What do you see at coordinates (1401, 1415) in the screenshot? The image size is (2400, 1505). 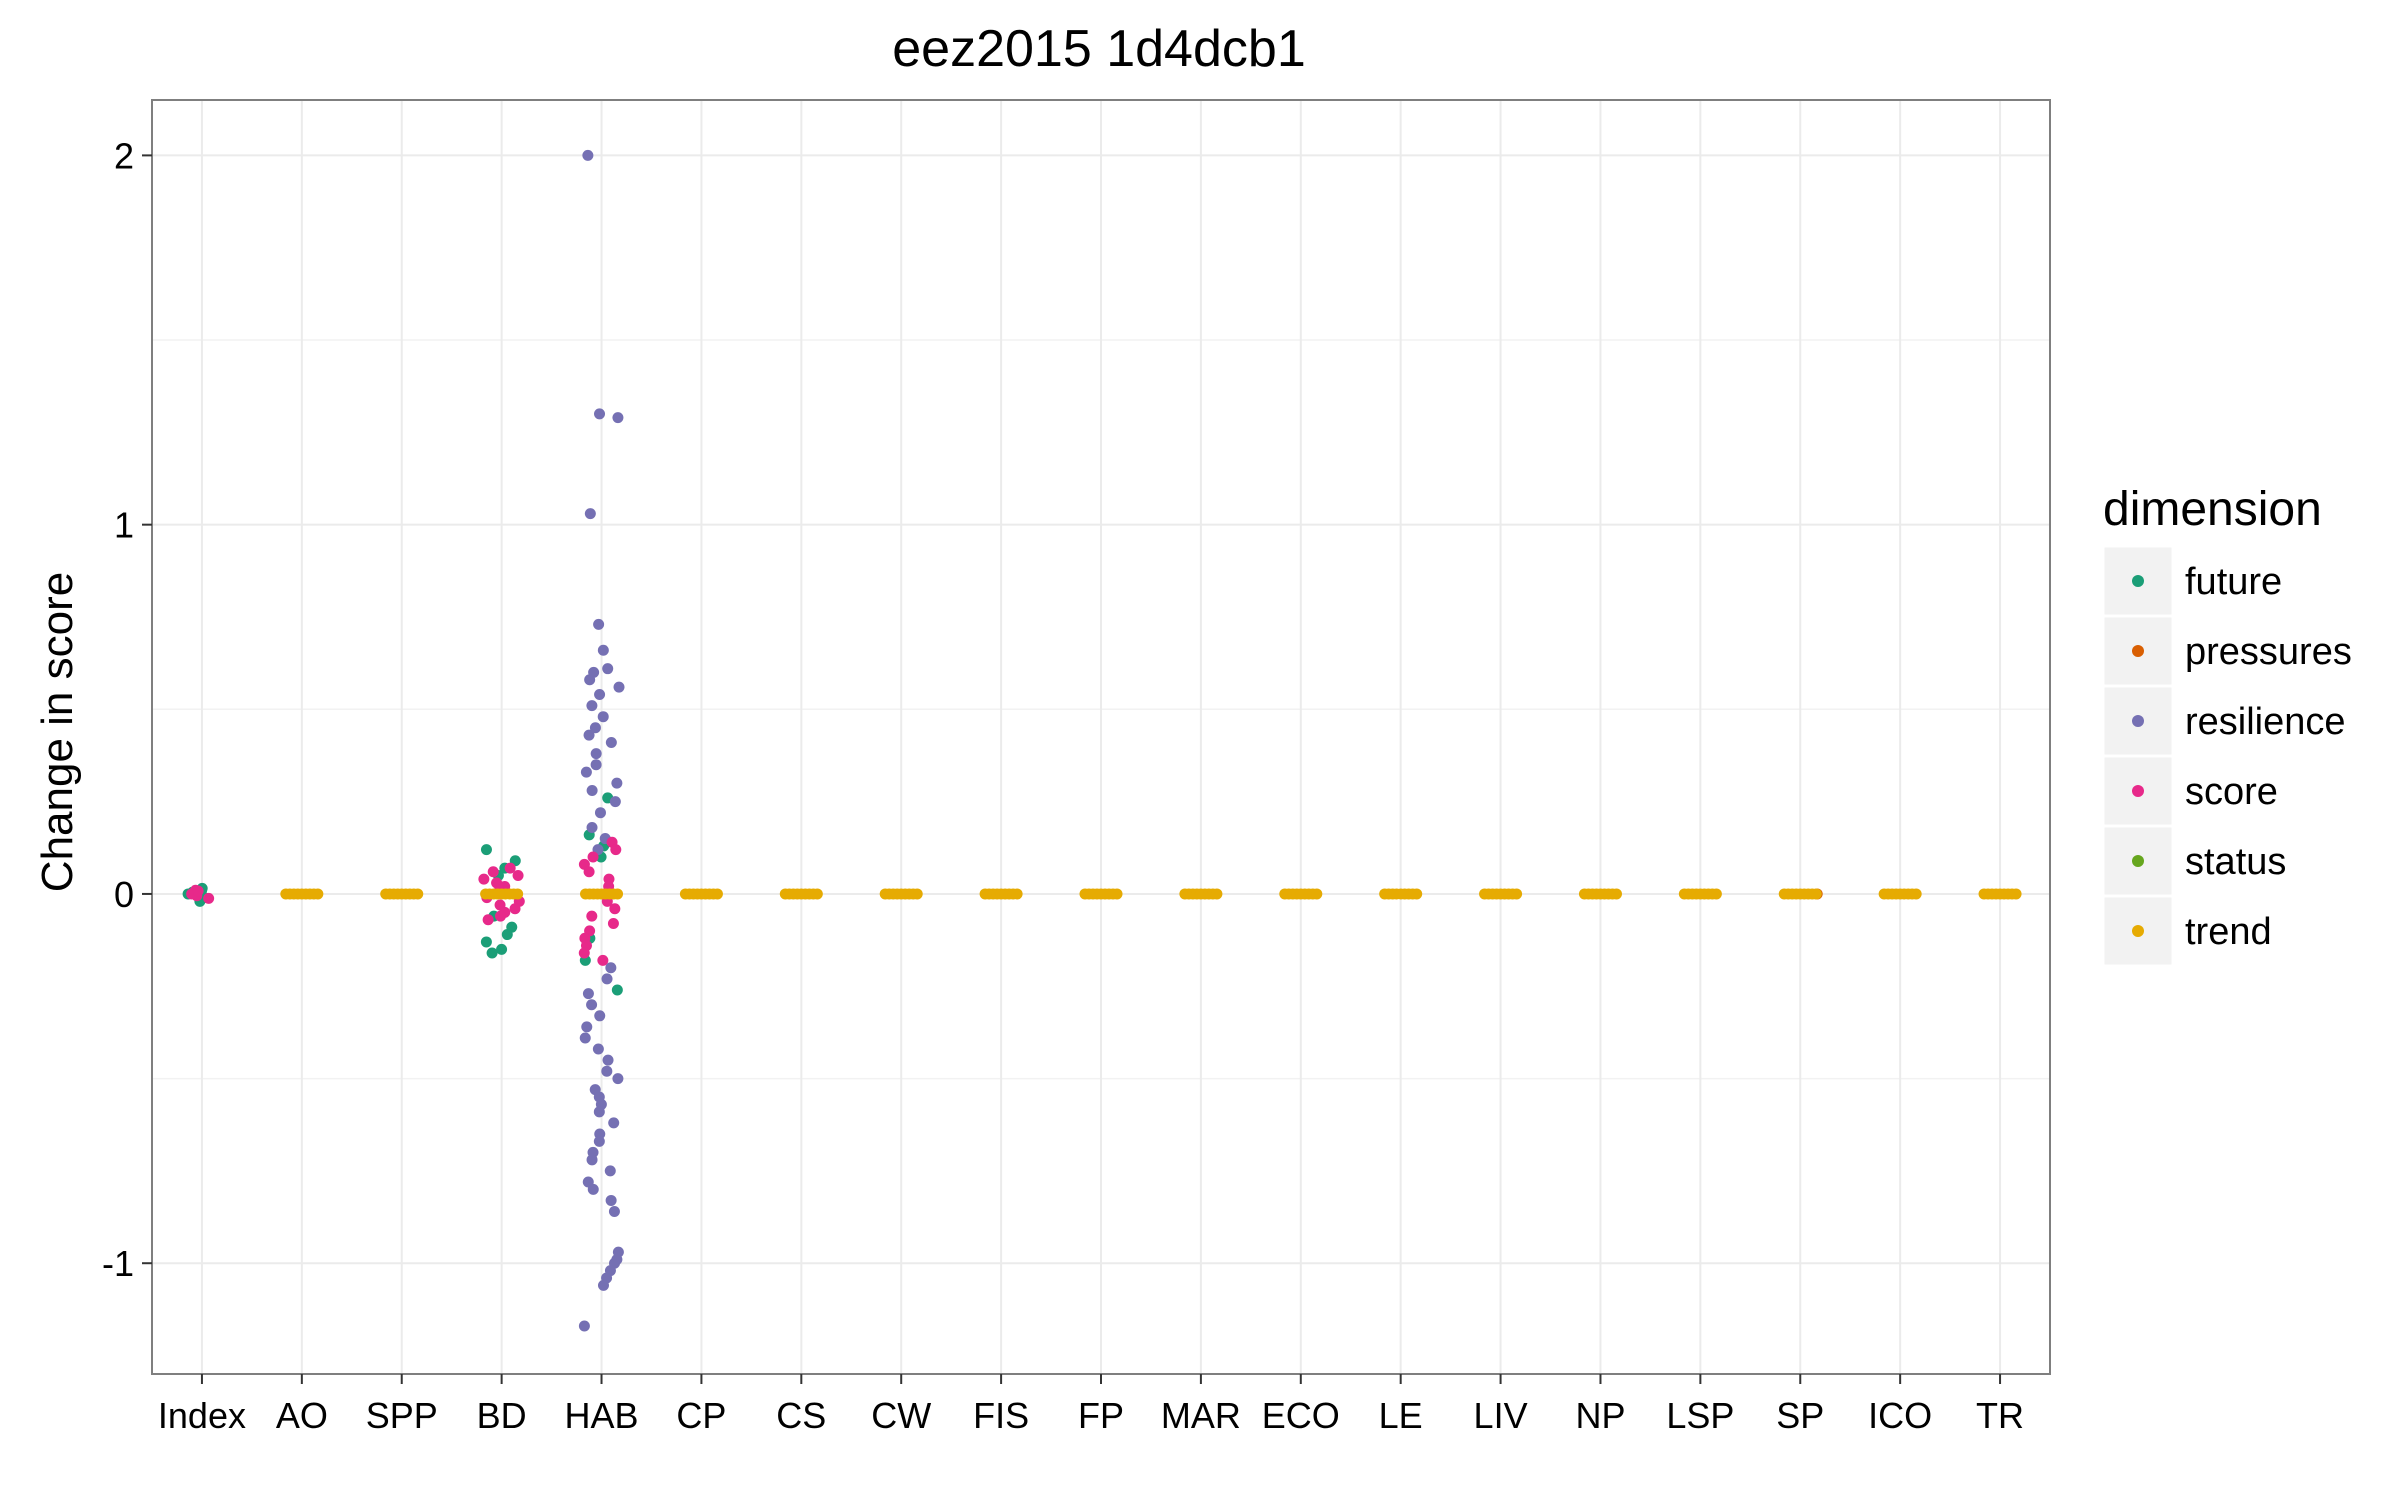 I see `x-tick-label: LE` at bounding box center [1401, 1415].